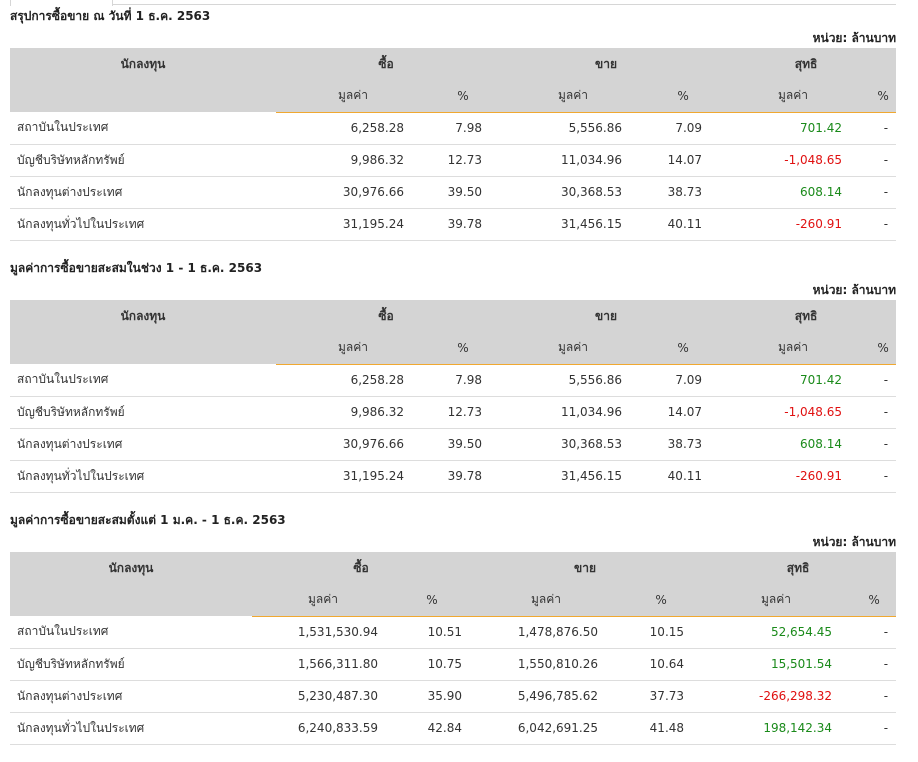 Image resolution: width=918 pixels, height=762 pixels. What do you see at coordinates (110, 16) in the screenshot?
I see `section-title: สรุปการซื้อขาย ณ วันที่ 1 ธ.ค. 2563` at bounding box center [110, 16].